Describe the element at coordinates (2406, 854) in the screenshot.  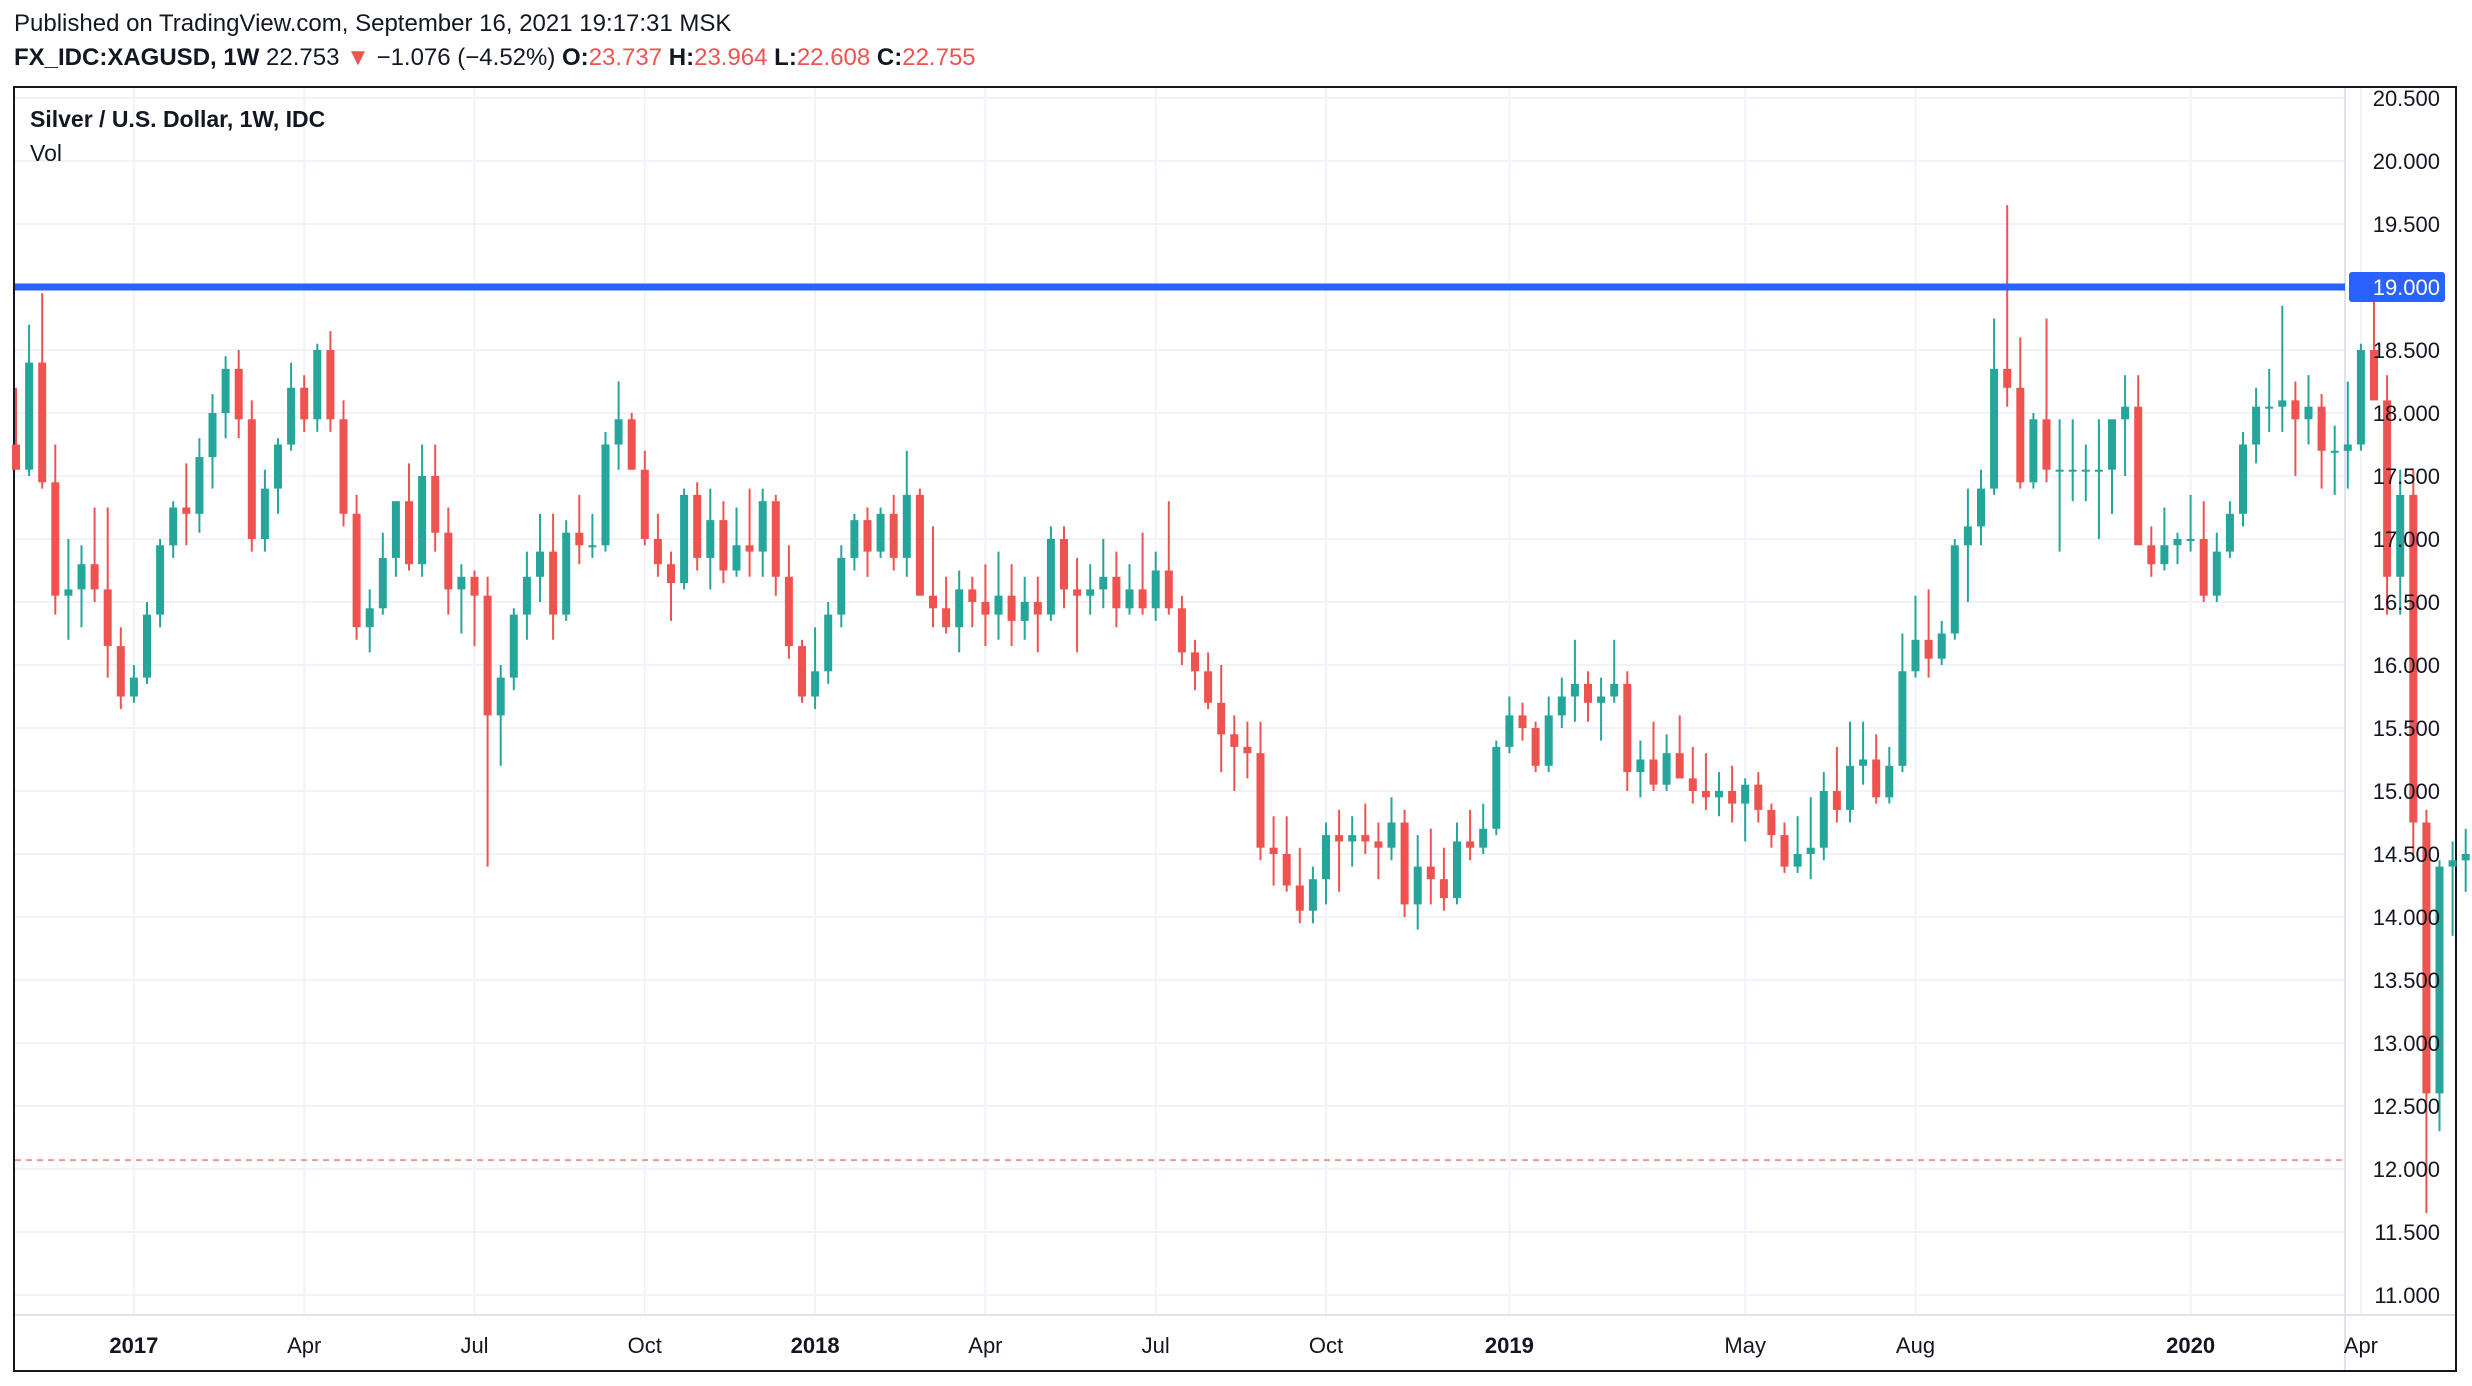
I see `y-tick-label: 14.500` at that location.